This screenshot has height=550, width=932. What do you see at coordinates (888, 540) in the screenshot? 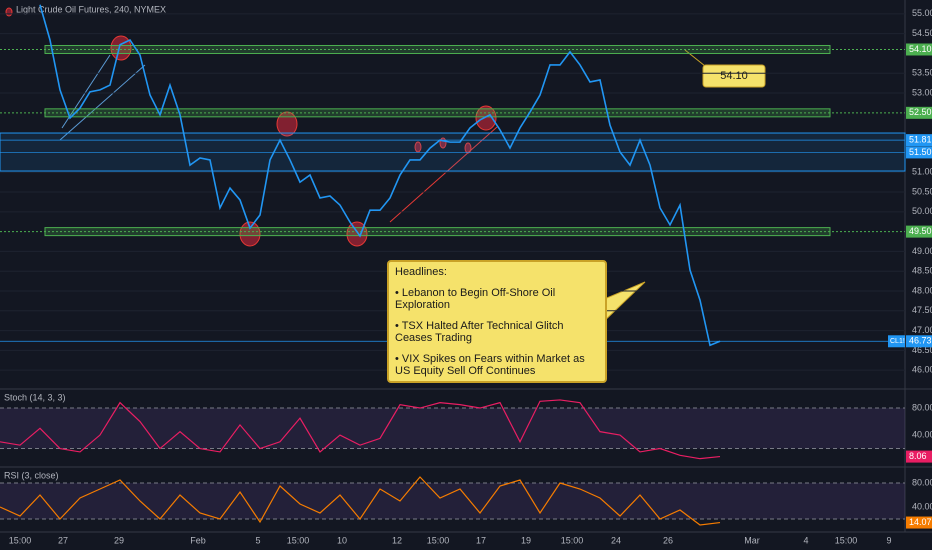
I see `x-tick-label: 9` at bounding box center [888, 540].